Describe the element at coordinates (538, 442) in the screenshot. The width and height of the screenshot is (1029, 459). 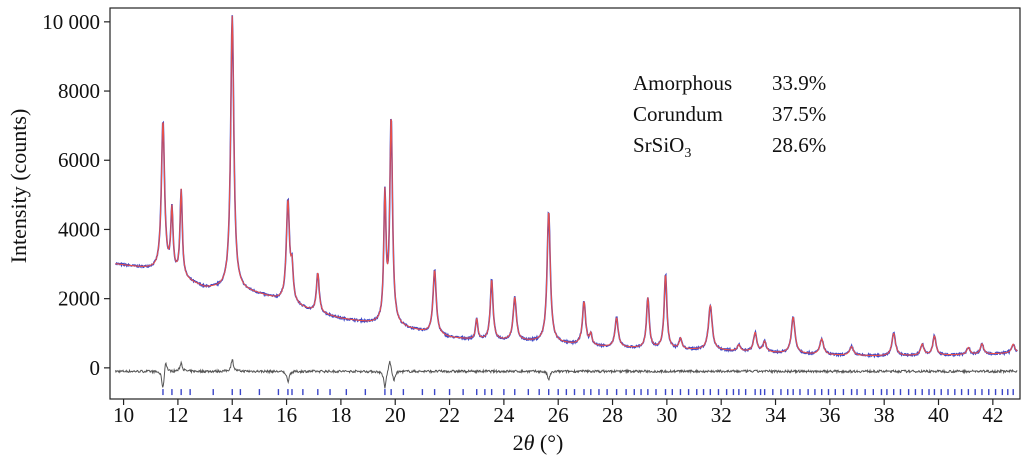
I see `x-axis-label: 2θ (°)` at that location.